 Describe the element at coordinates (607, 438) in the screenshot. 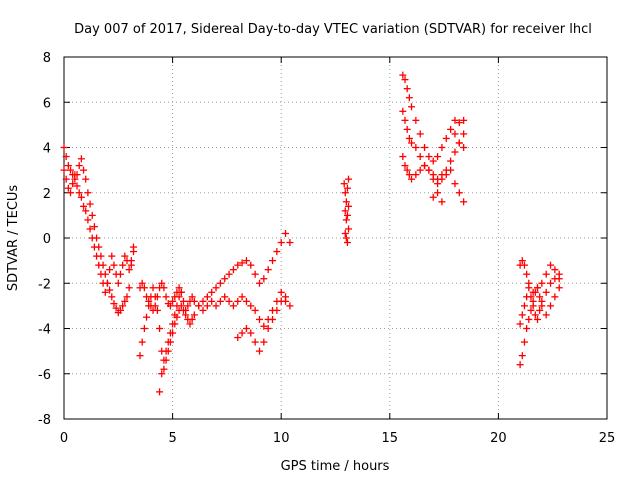

I see `x-tick-label: 25` at that location.